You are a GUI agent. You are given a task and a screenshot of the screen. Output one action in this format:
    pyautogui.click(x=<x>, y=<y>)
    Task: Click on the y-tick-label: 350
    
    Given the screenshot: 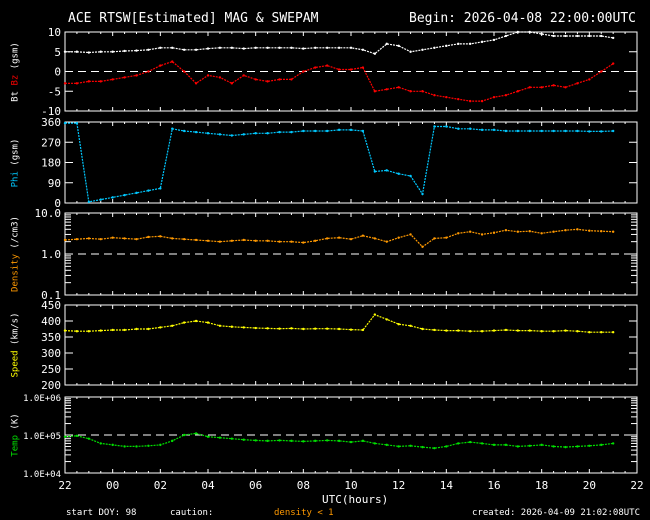 What is the action you would take?
    pyautogui.click(x=51, y=337)
    